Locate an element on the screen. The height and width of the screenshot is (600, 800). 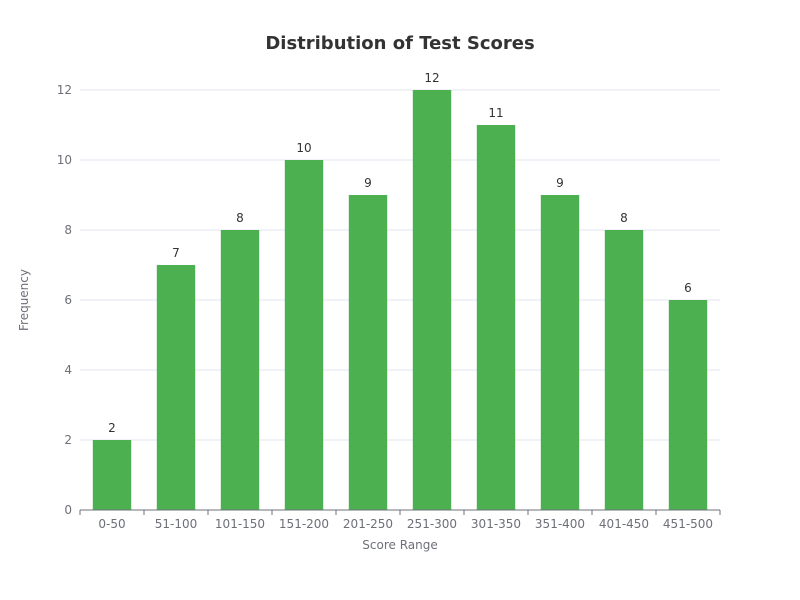
y-tick-label: 8 is located at coordinates (68, 230).